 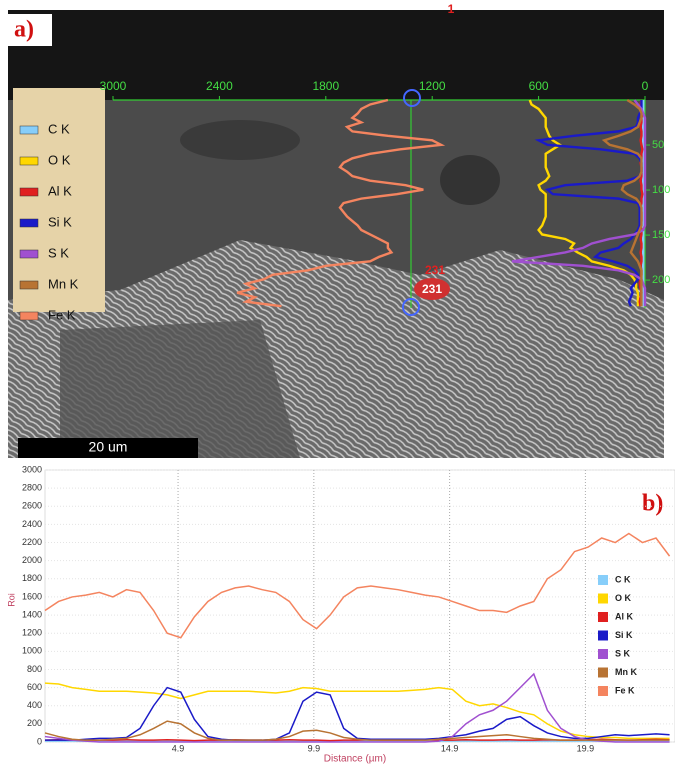 What do you see at coordinates (314, 748) in the screenshot?
I see `x-tick-label: 9.9` at bounding box center [314, 748].